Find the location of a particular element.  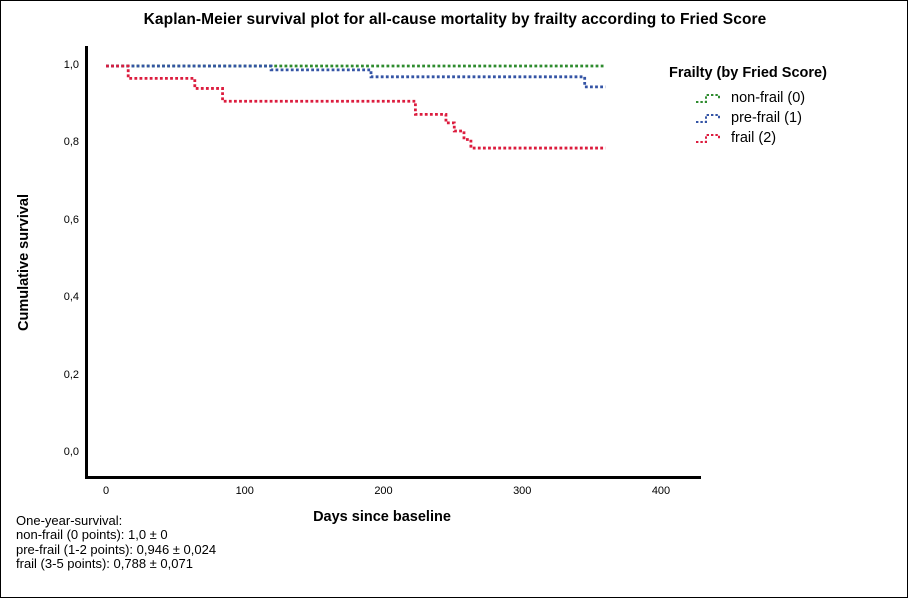

y-tick-label: 1,0 is located at coordinates (71, 65).